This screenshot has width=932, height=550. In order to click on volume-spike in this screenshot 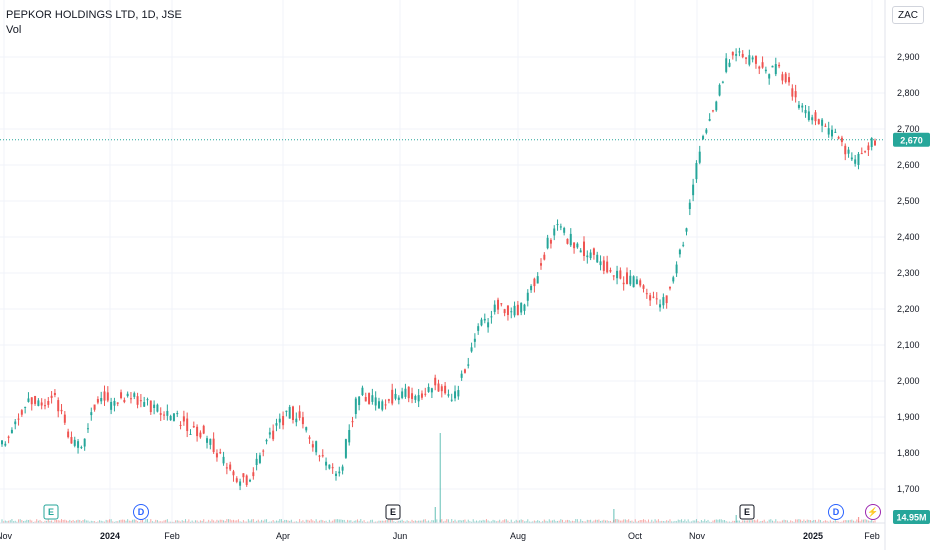, I will do `click(435, 515)`.